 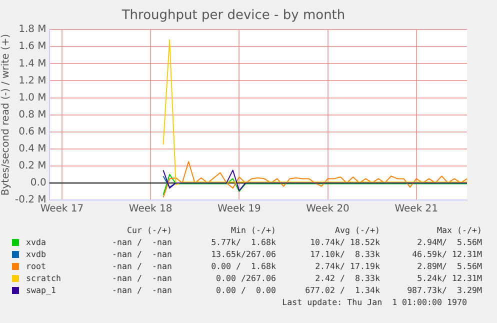 I want to click on legend-label: xvdb, so click(x=36, y=254).